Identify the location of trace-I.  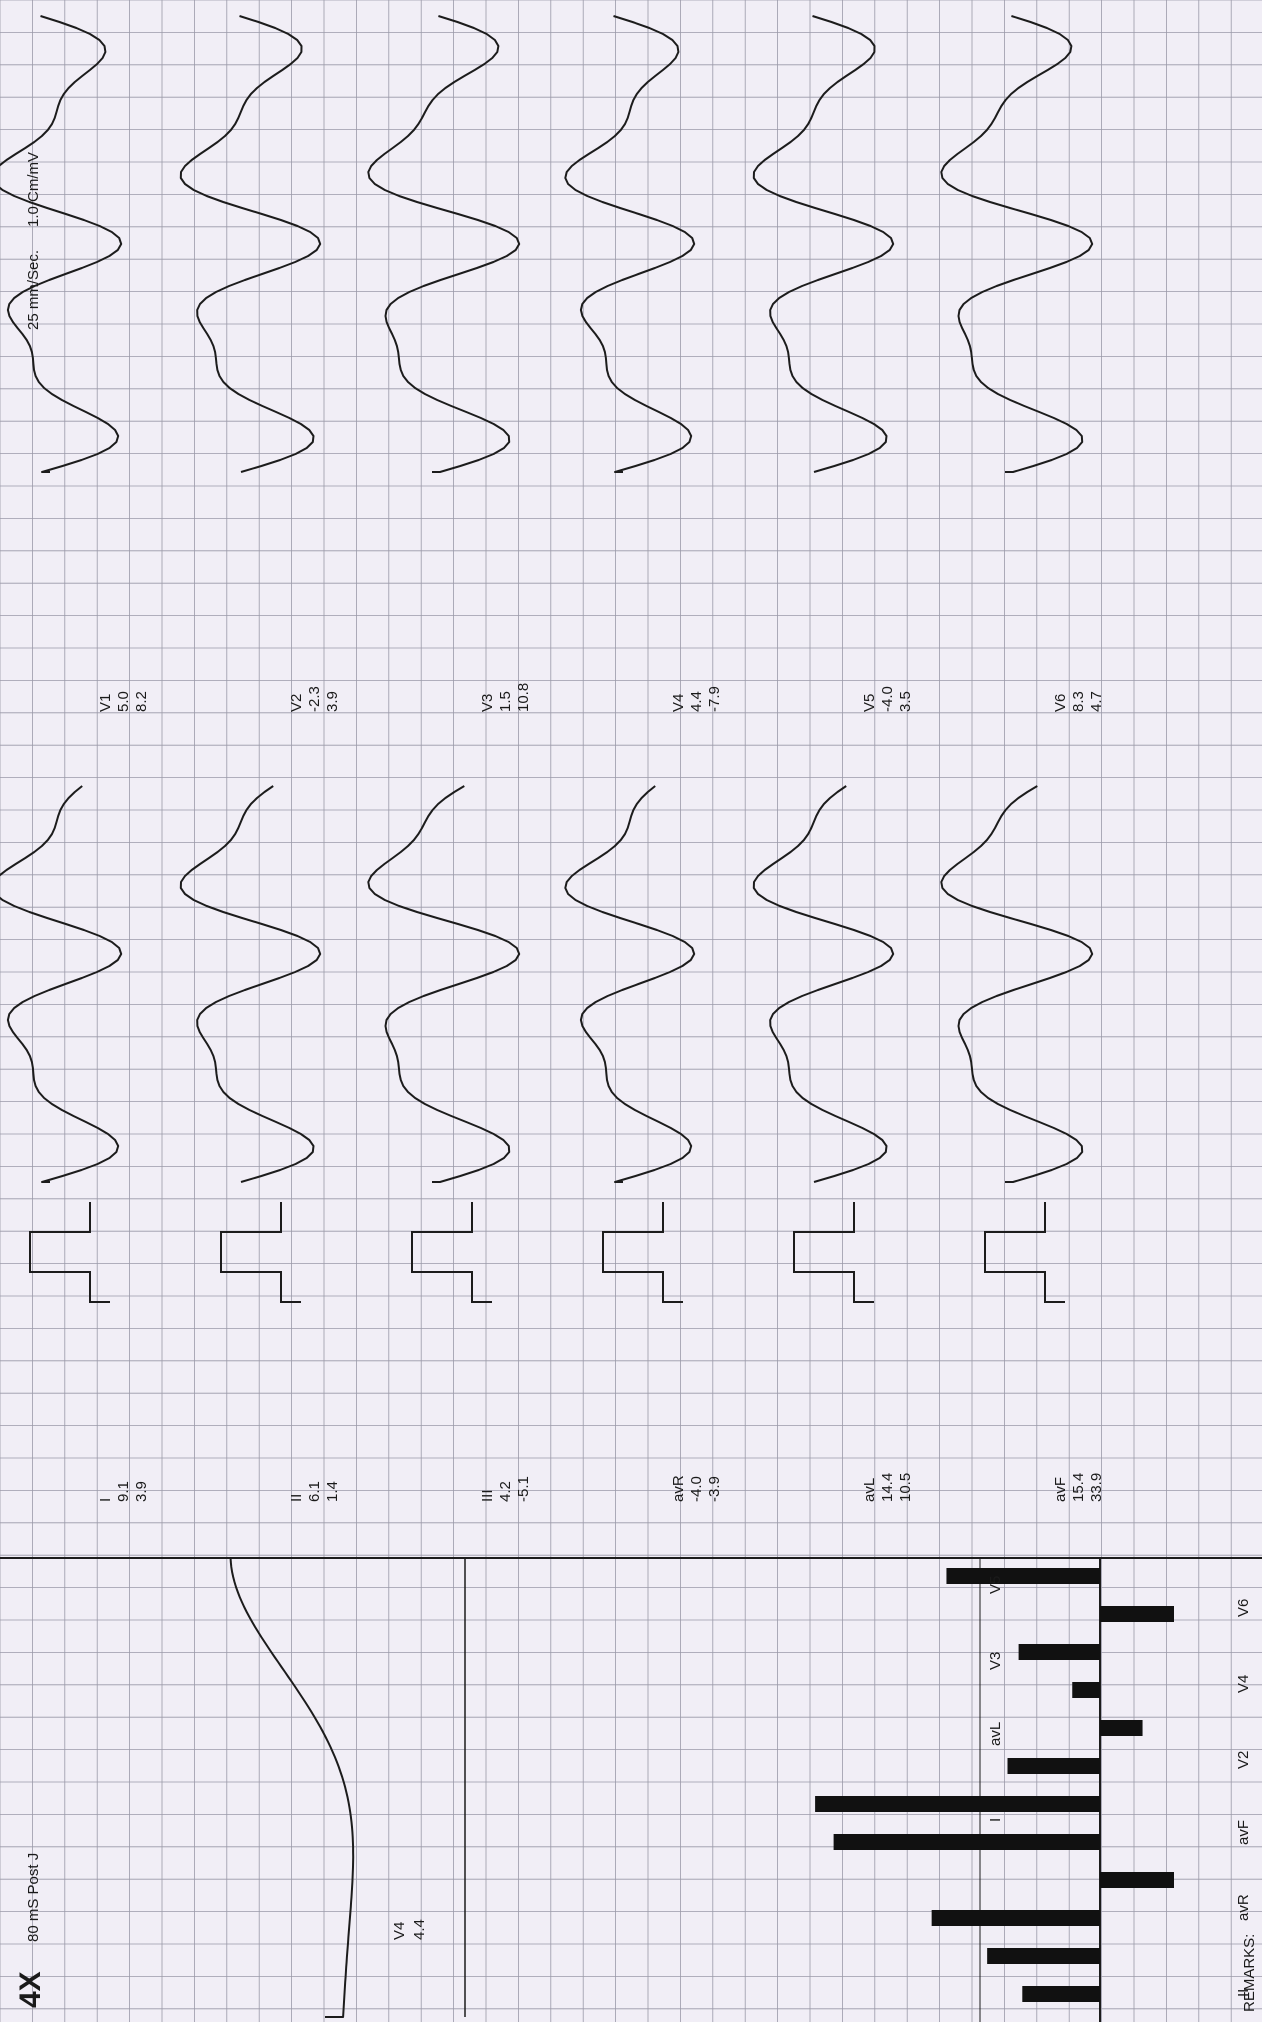
(61, 984).